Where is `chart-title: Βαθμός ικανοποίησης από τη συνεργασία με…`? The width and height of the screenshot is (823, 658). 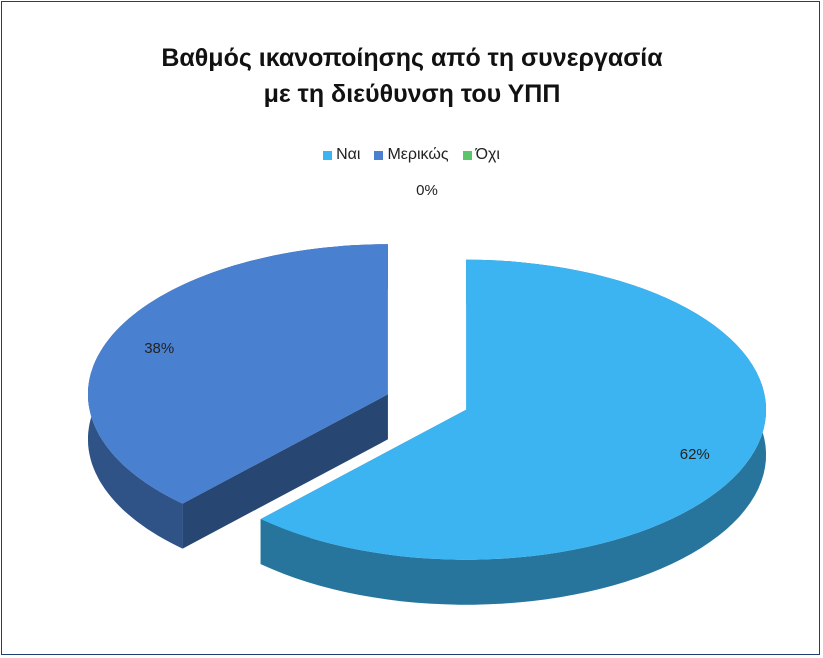 chart-title: Βαθμός ικανοποίησης από τη συνεργασία με… is located at coordinates (412, 76).